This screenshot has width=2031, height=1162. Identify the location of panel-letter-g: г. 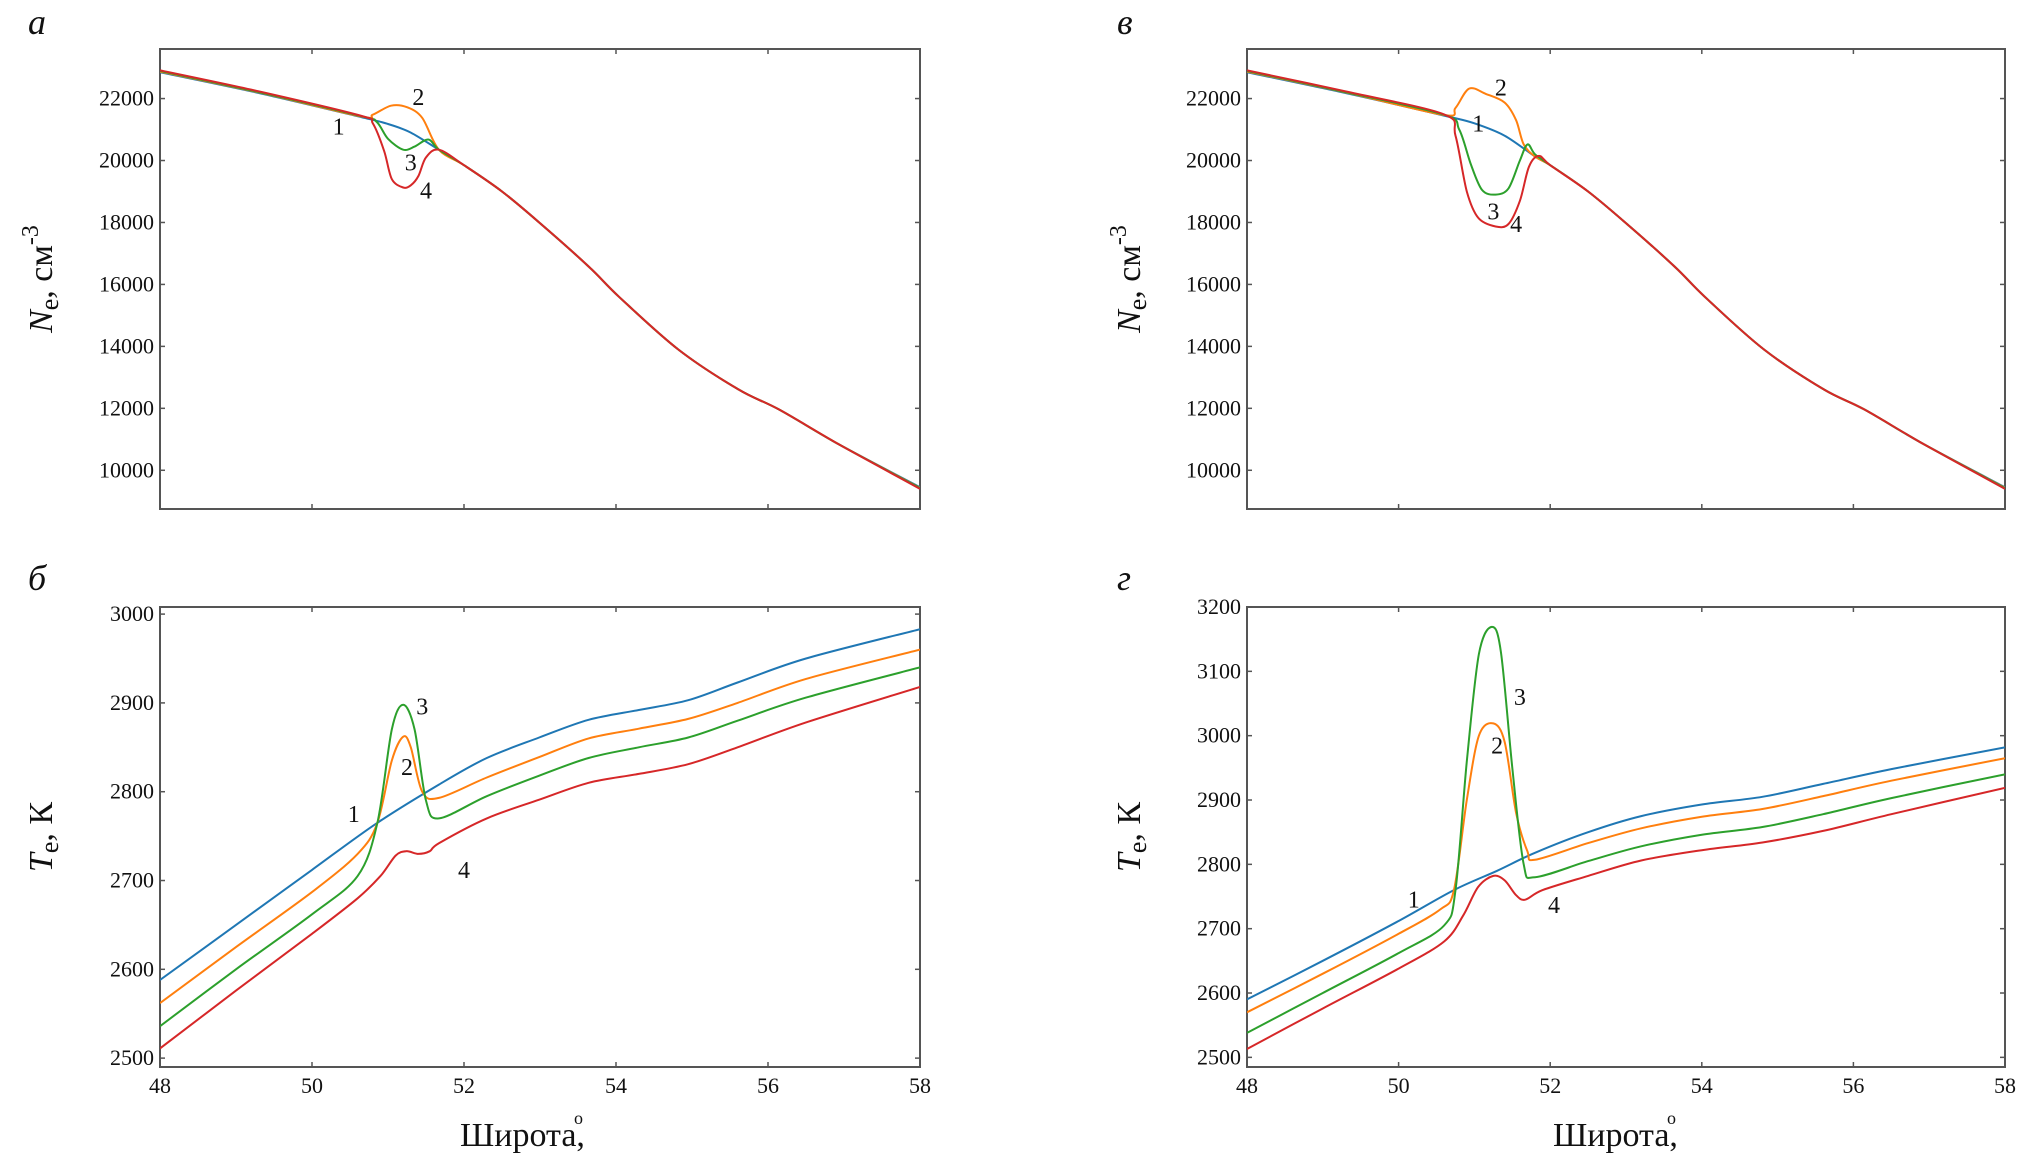
(1124, 578).